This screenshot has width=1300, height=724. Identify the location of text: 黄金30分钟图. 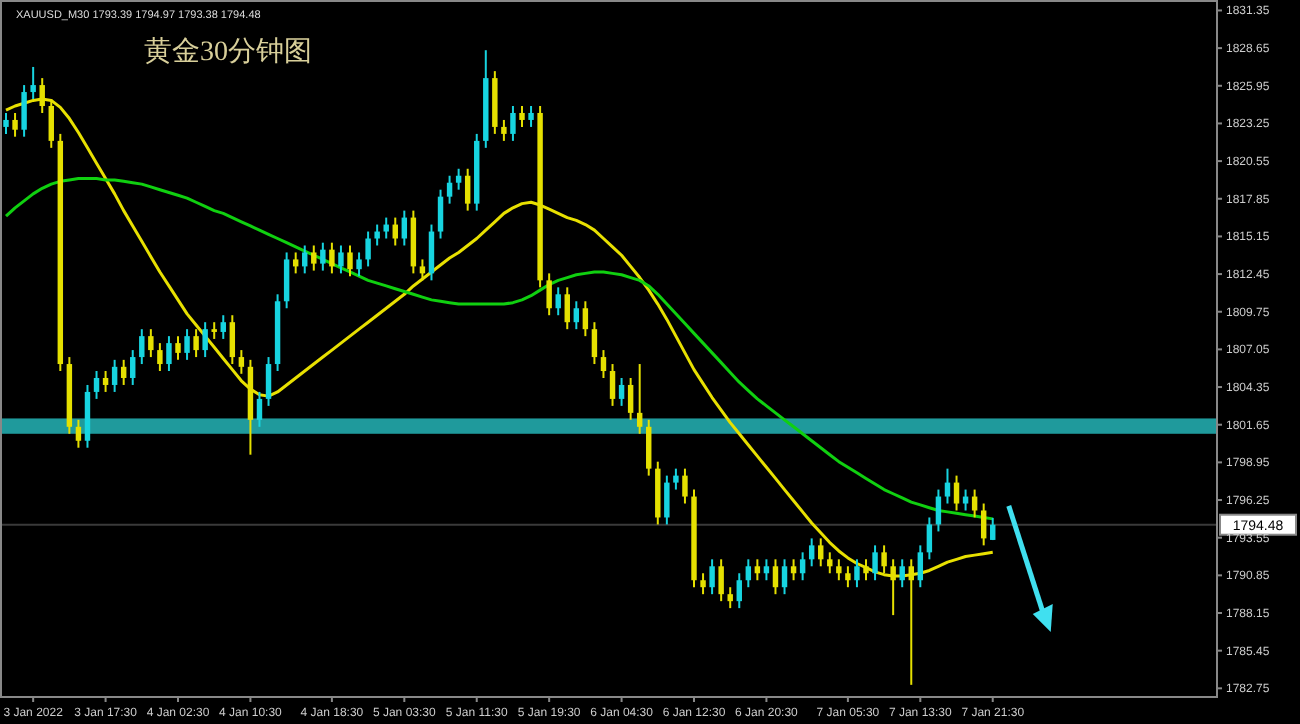
(228, 52).